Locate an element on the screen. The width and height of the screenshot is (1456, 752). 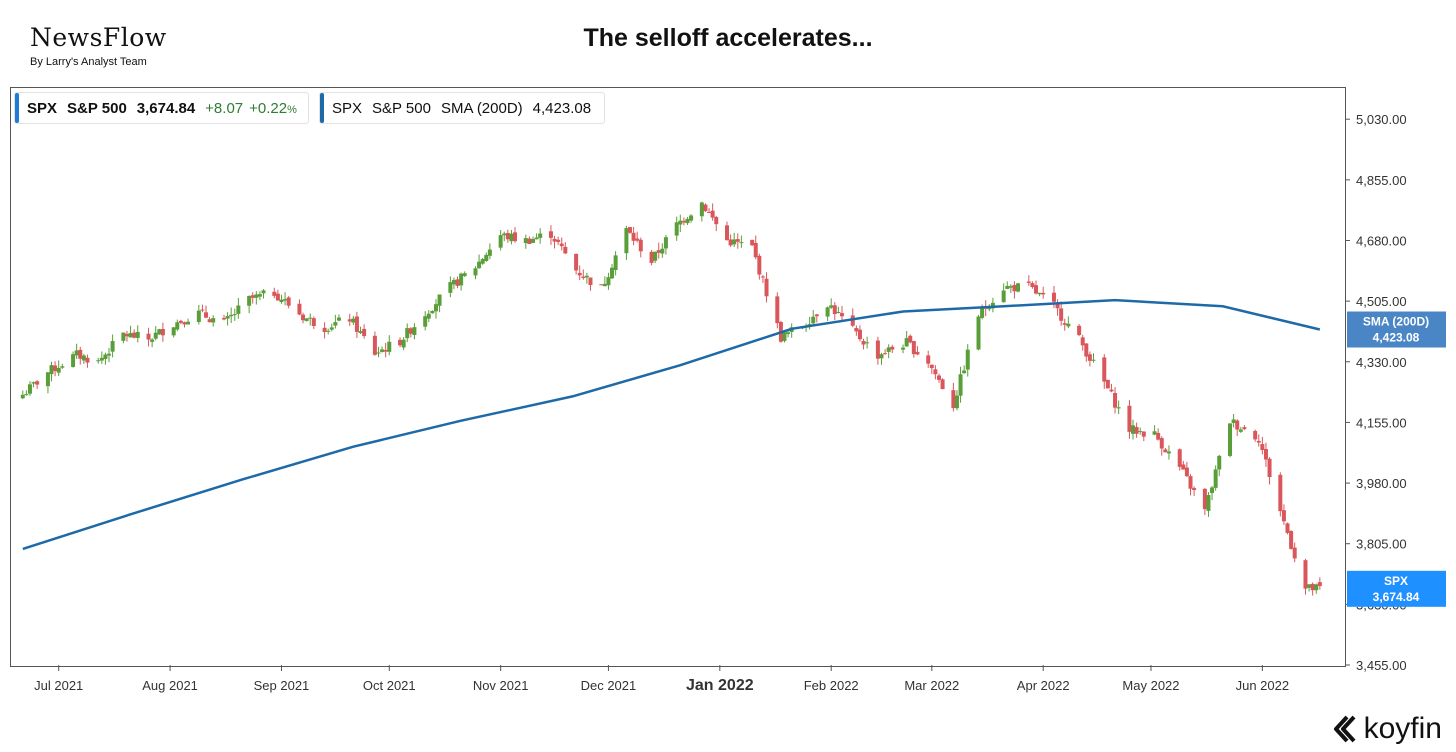
sma-value-label-box is located at coordinates (1396, 329).